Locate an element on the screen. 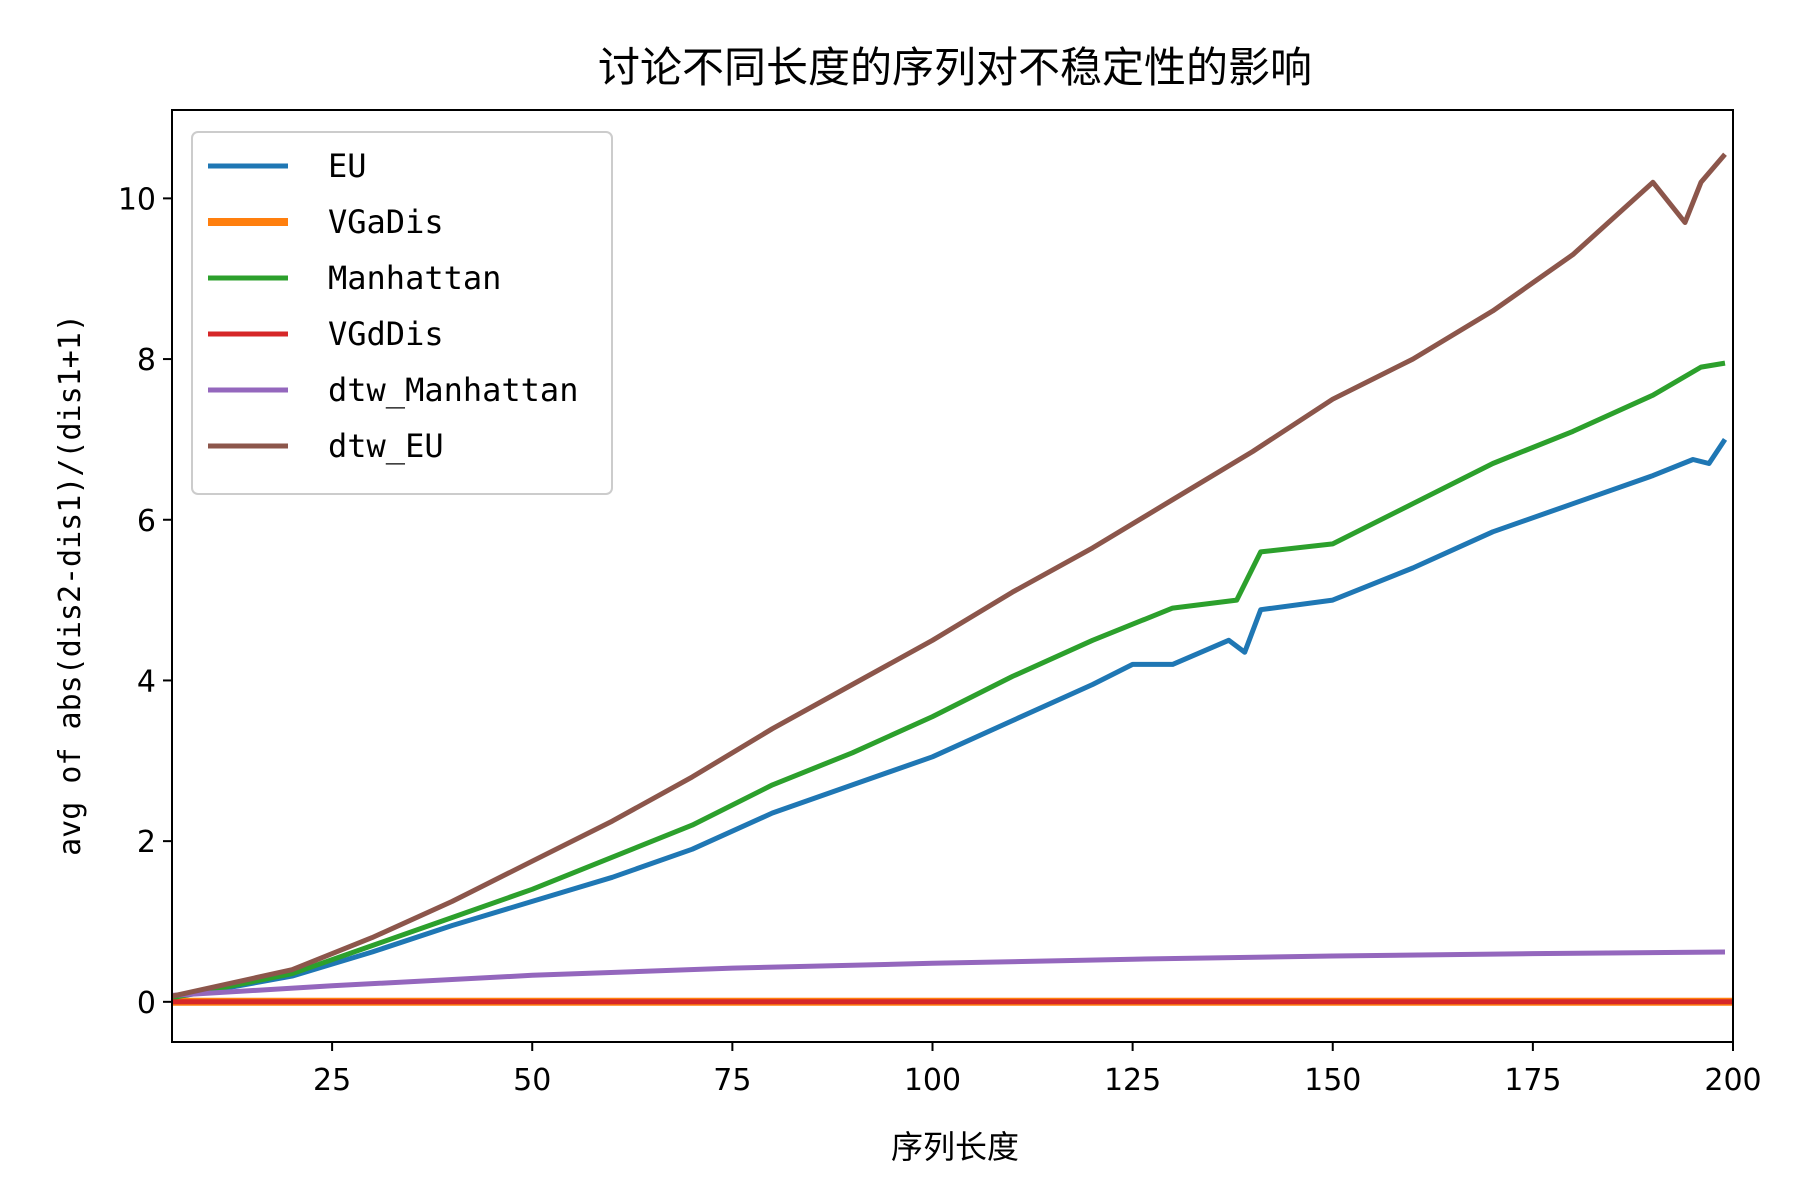  legend-label-vgddis: VGdDis is located at coordinates (386, 334).